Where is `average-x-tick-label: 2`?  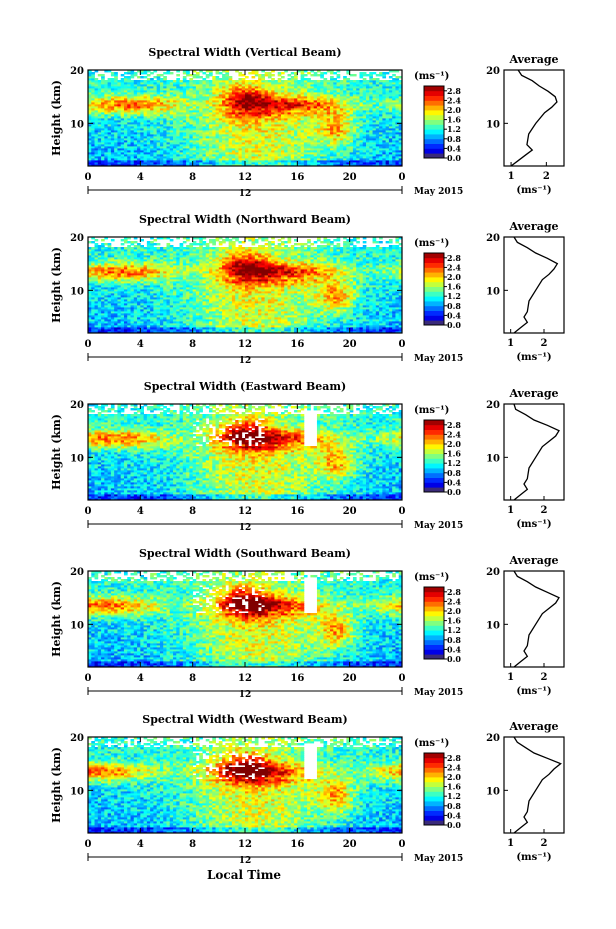 average-x-tick-label: 2 is located at coordinates (546, 176).